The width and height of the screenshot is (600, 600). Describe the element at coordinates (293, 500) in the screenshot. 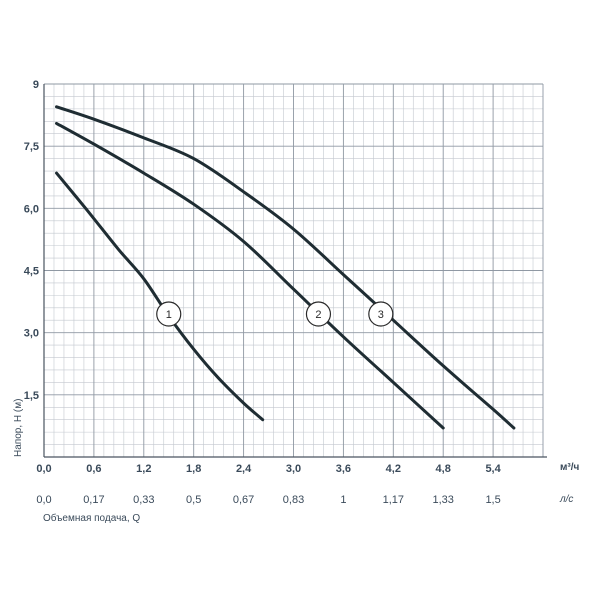

I see `x2-tick-label: 0,83` at that location.